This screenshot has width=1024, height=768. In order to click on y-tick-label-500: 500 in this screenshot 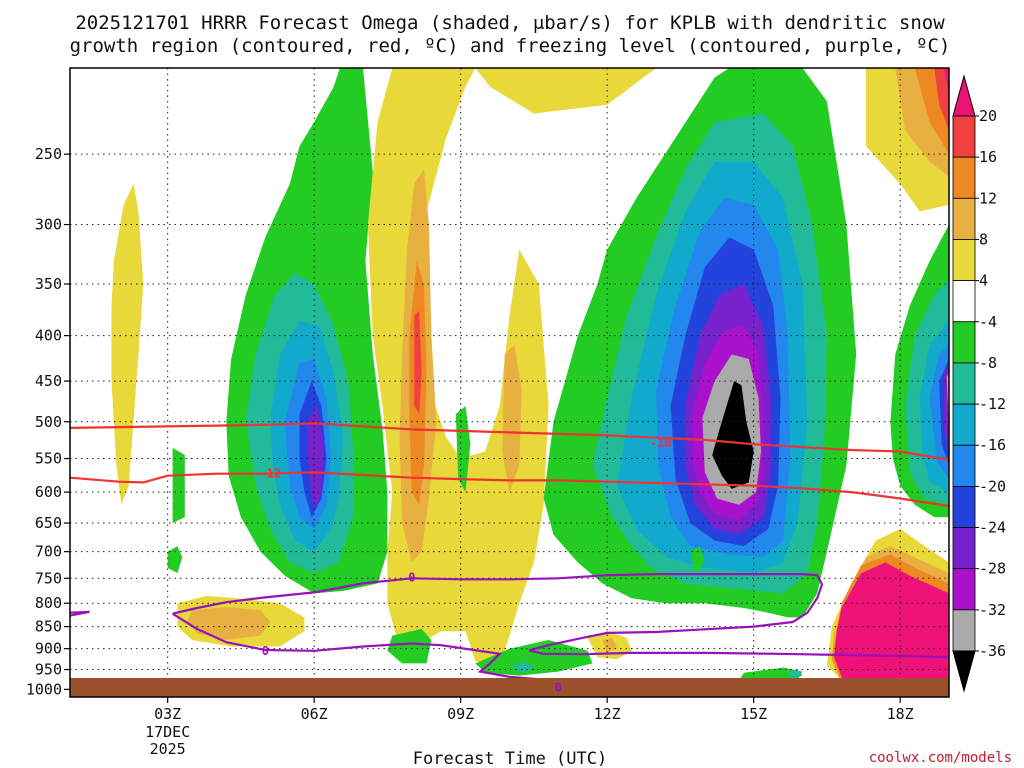, I will do `click(48, 422)`.